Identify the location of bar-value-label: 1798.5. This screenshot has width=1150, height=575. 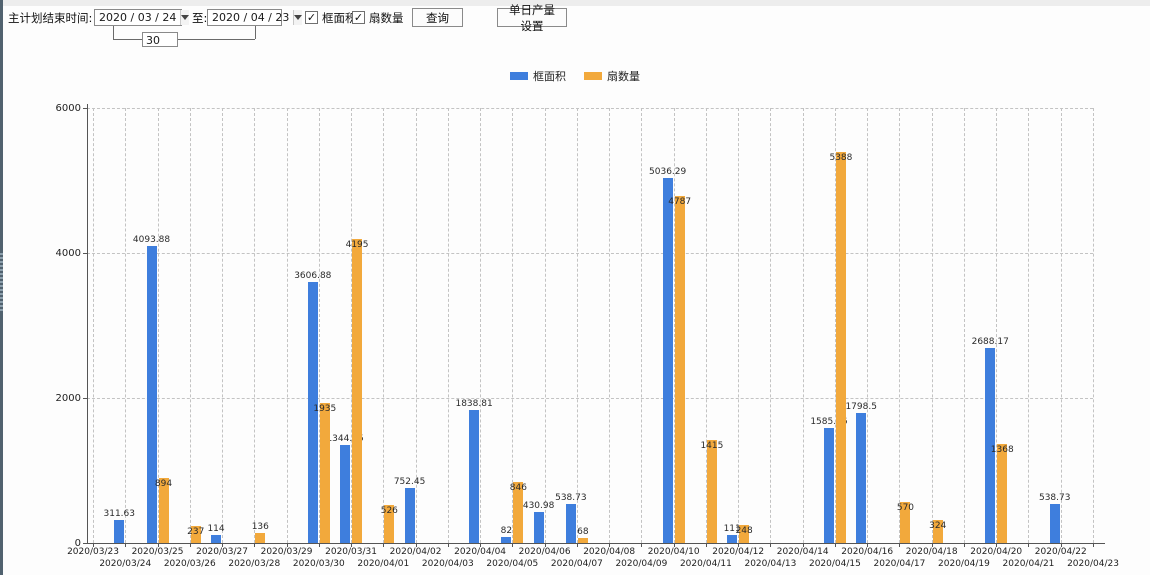
(861, 406).